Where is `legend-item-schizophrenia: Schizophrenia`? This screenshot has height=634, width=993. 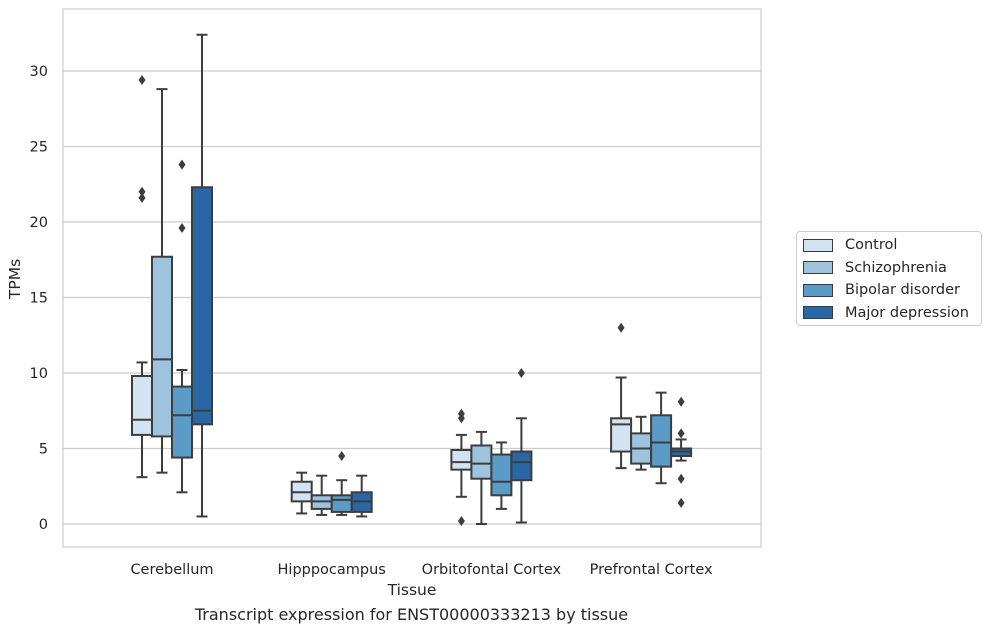 legend-item-schizophrenia: Schizophrenia is located at coordinates (875, 268).